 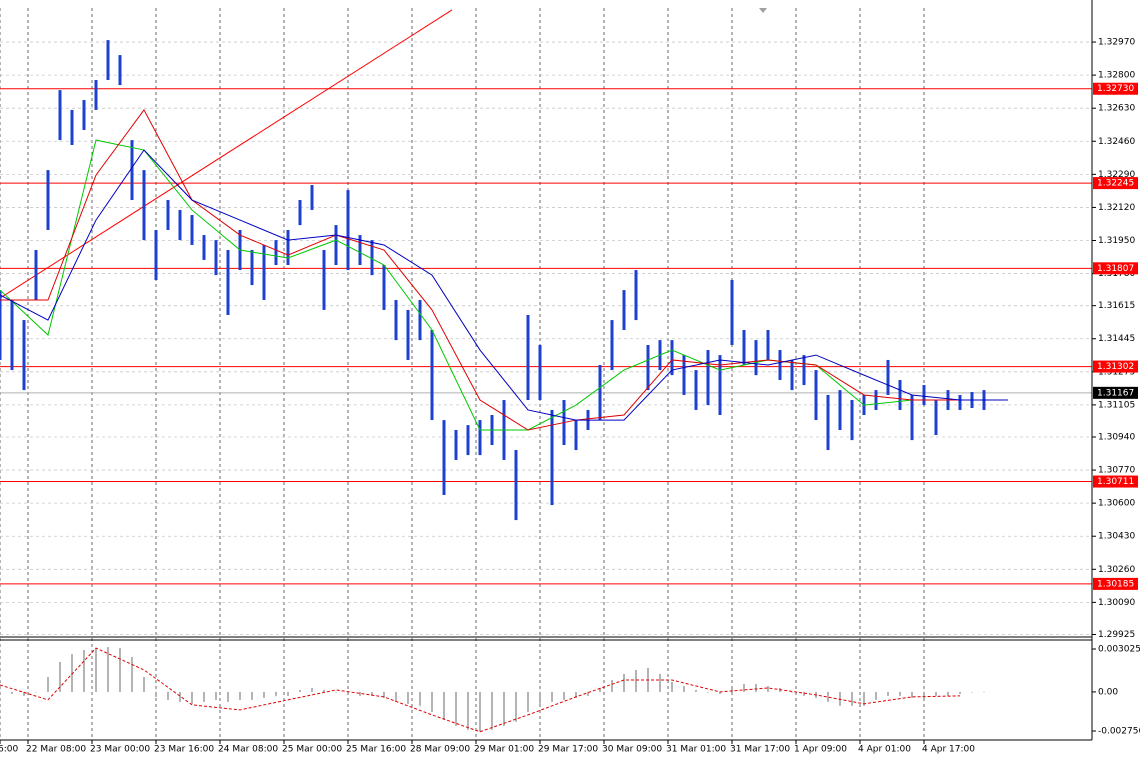 What do you see at coordinates (1116, 405) in the screenshot?
I see `y-tick-label: 1.31105` at bounding box center [1116, 405].